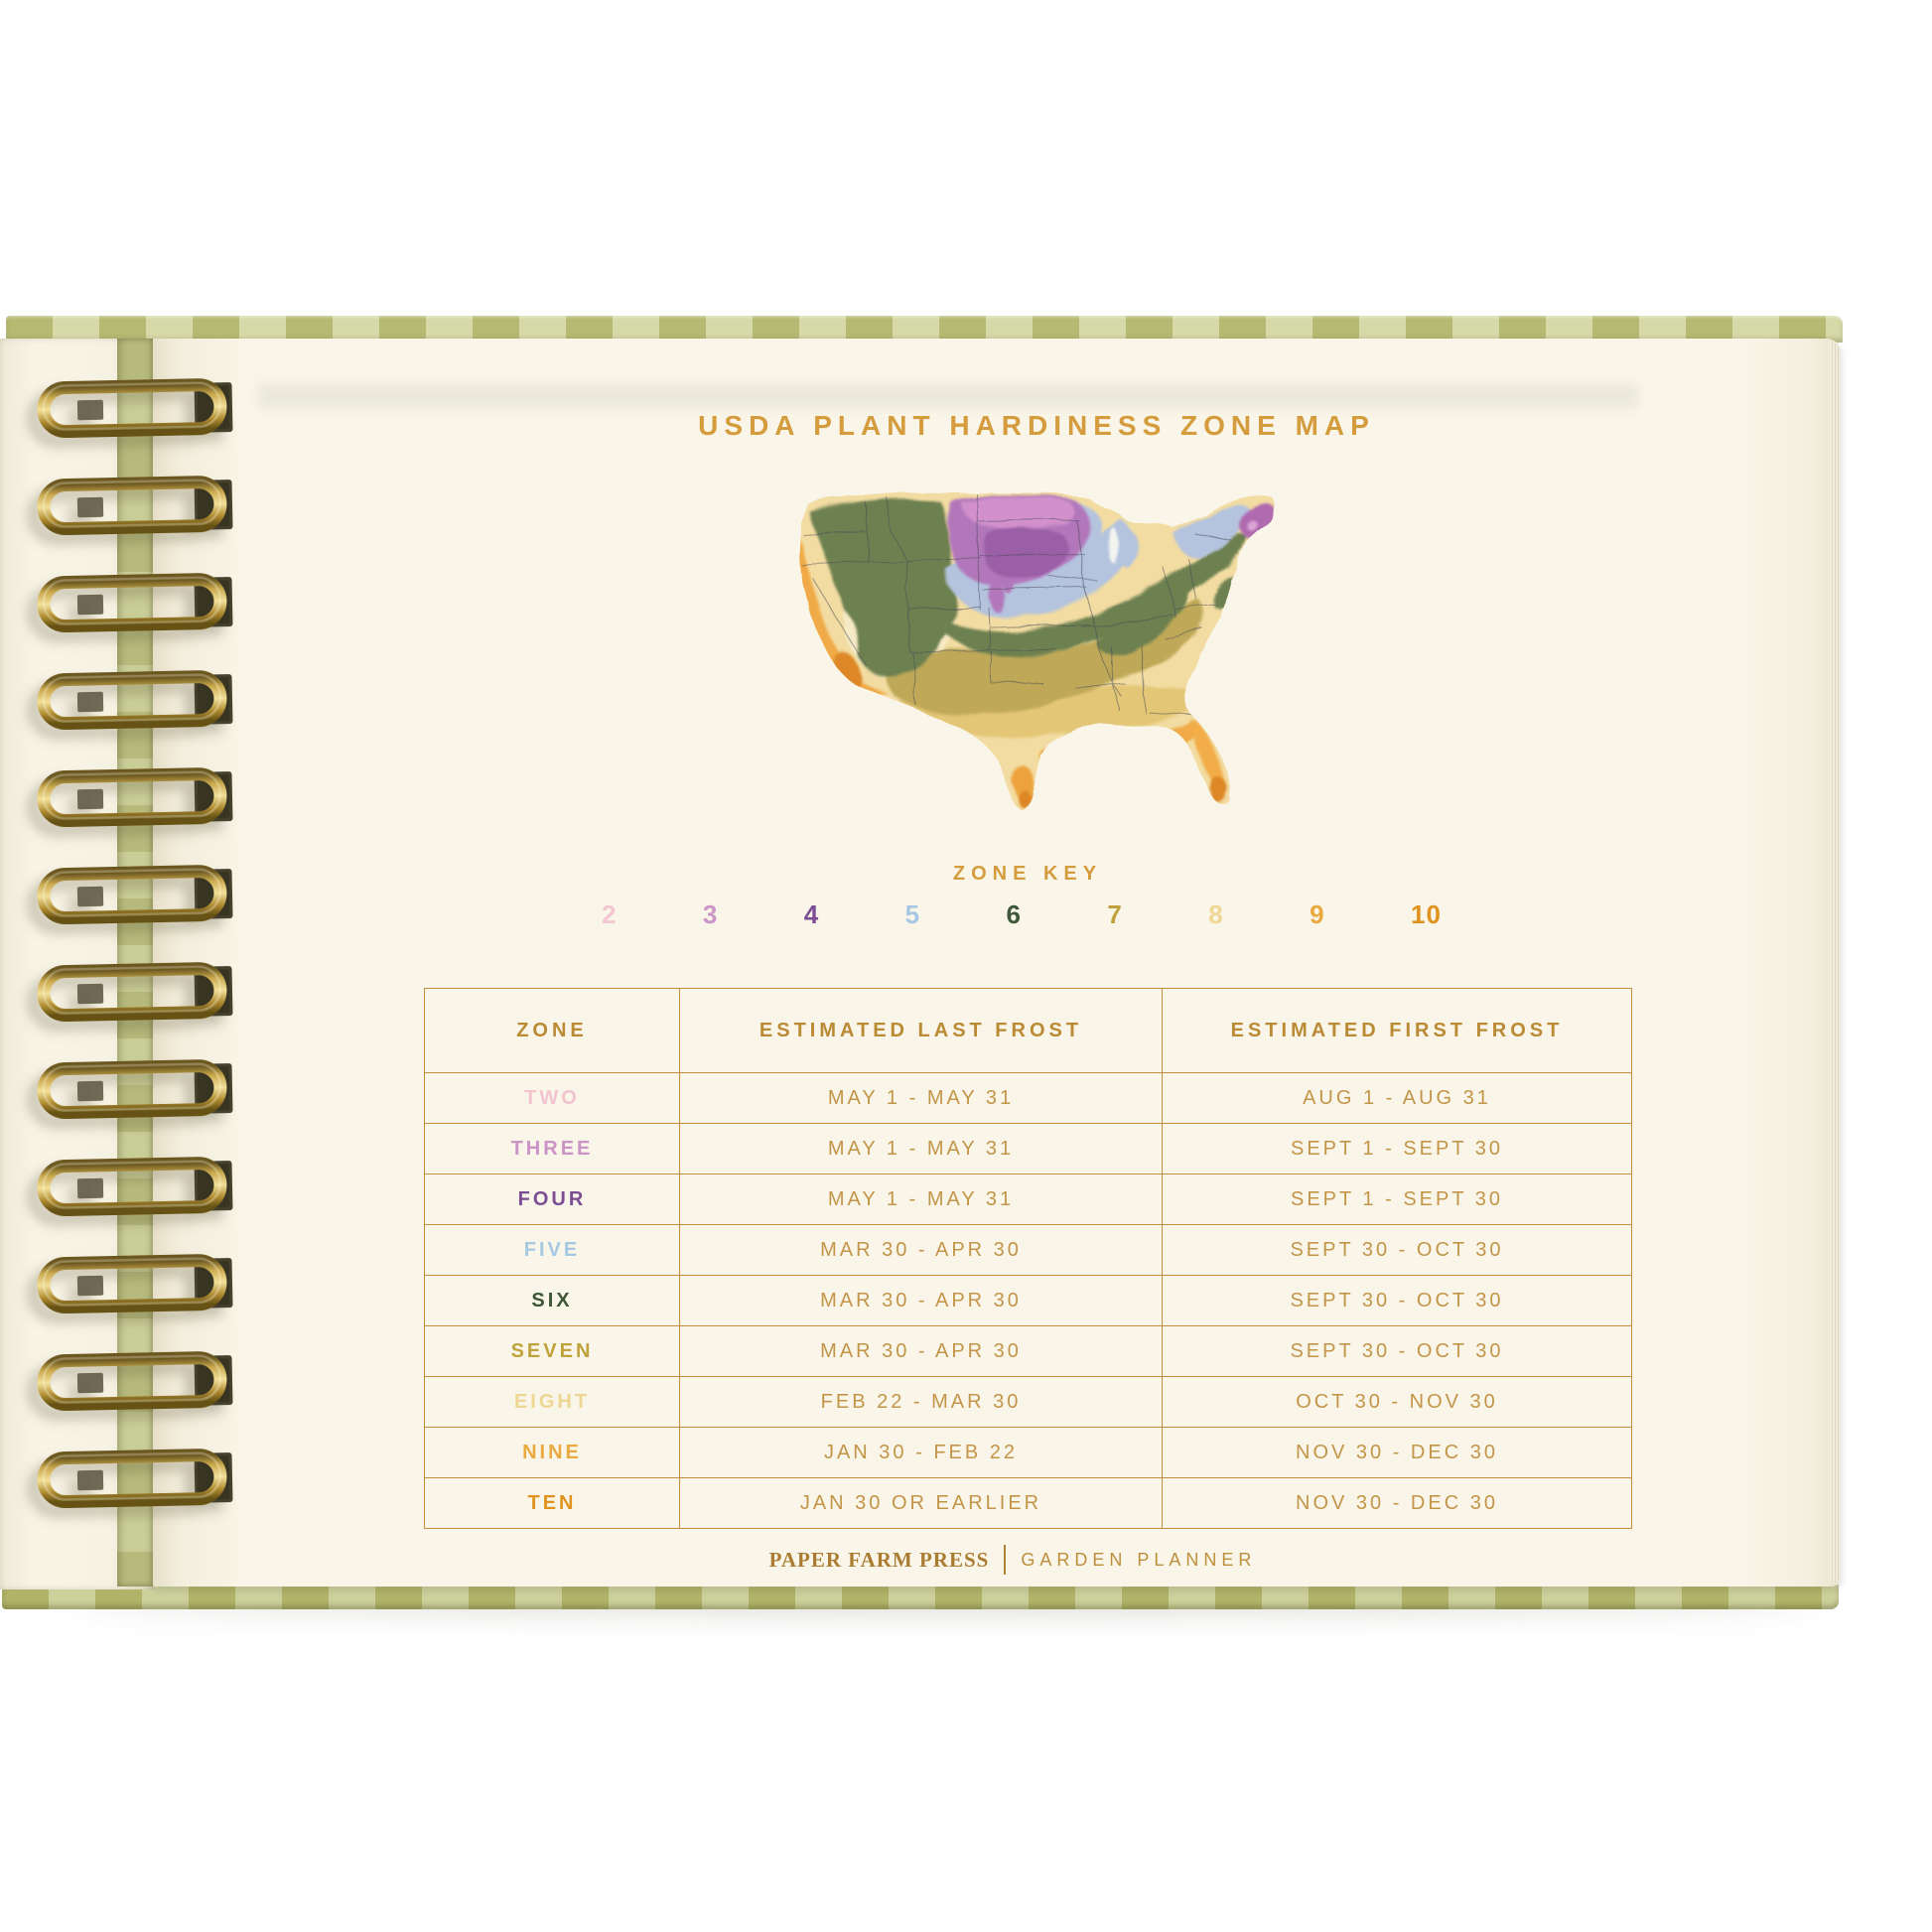  Describe the element at coordinates (552, 1300) in the screenshot. I see `zone-cell: SIX` at that location.